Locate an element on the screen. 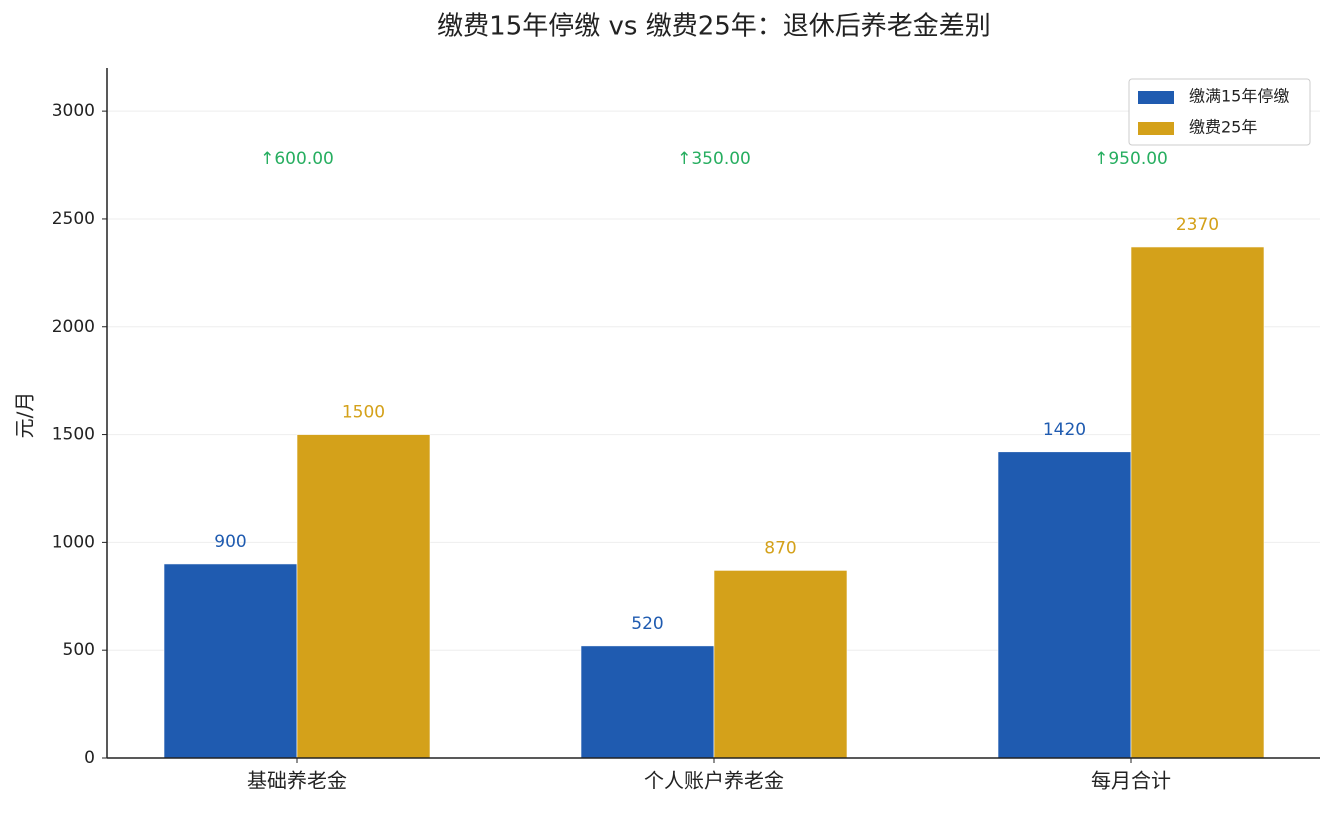  value-label: 2370 is located at coordinates (1197, 225).